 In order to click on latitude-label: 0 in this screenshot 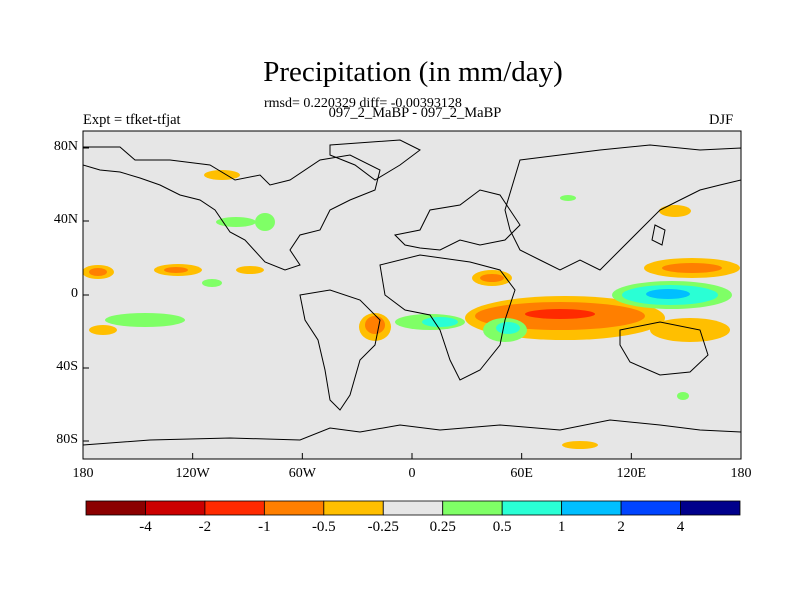, I will do `click(74, 293)`.